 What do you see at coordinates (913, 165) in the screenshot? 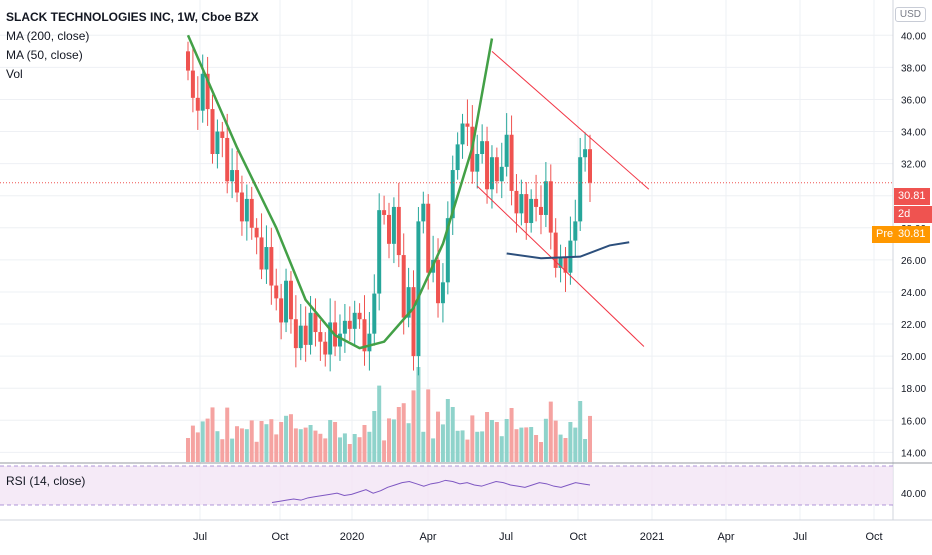
I see `y-tick-label: 32.00` at bounding box center [913, 165].